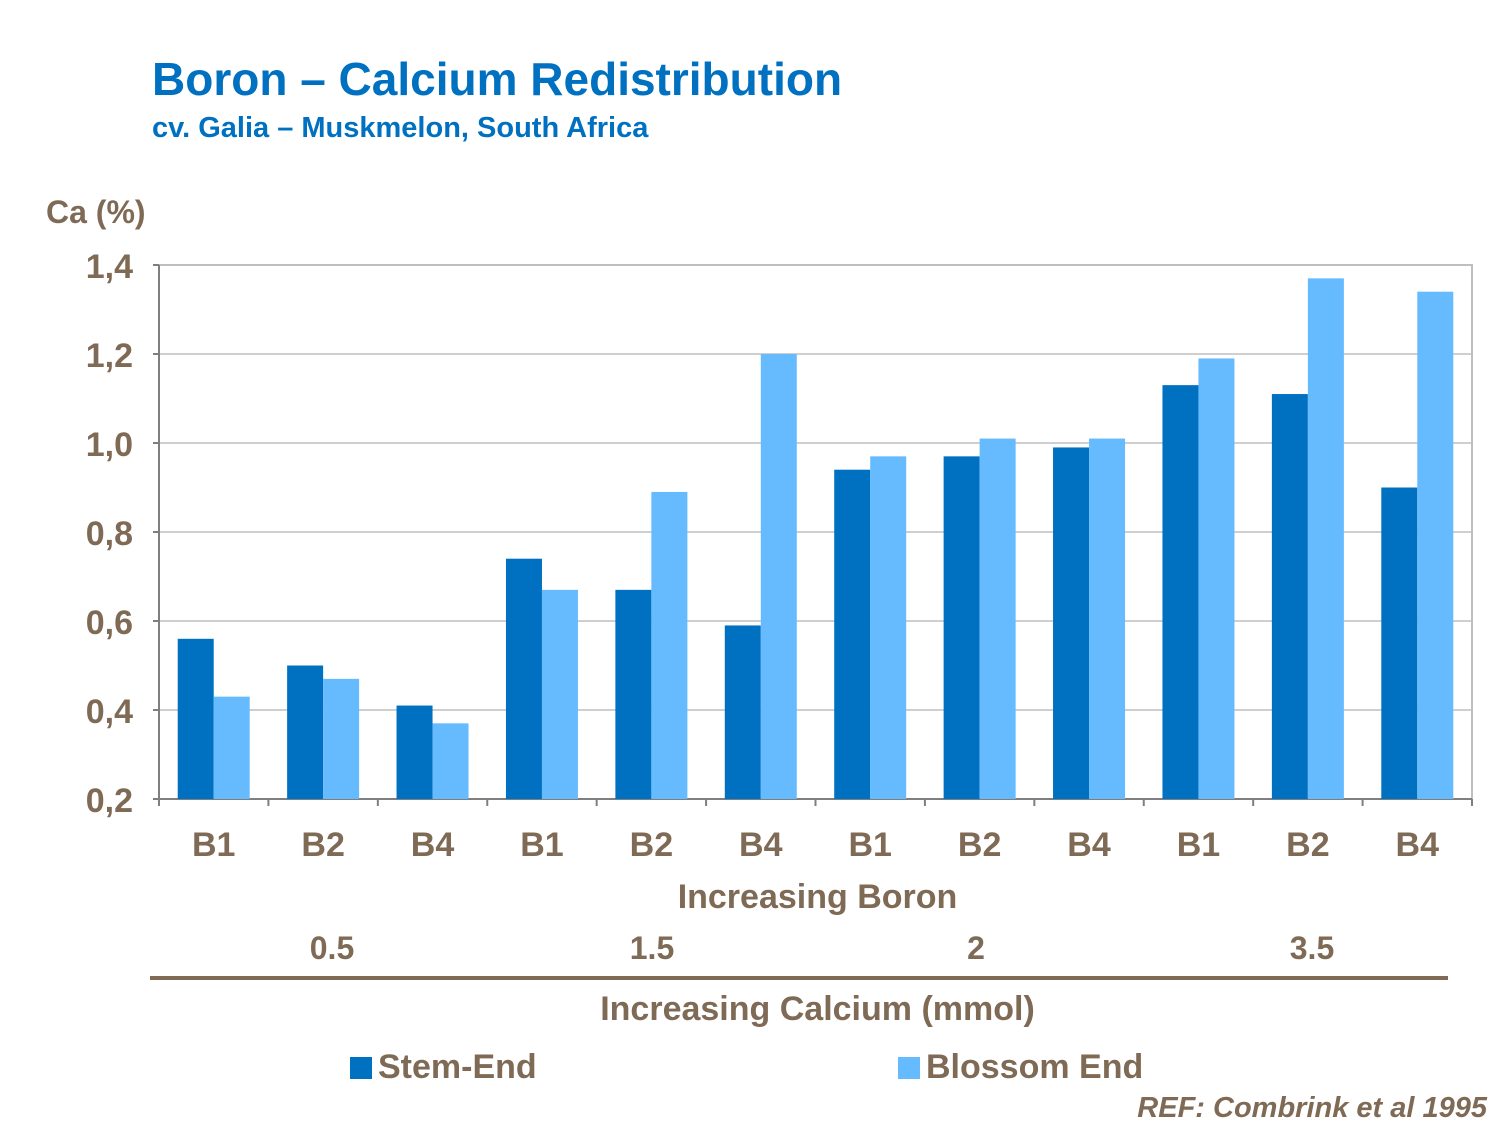 The height and width of the screenshot is (1125, 1509). What do you see at coordinates (109, 712) in the screenshot?
I see `y-tick-label: 0,4` at bounding box center [109, 712].